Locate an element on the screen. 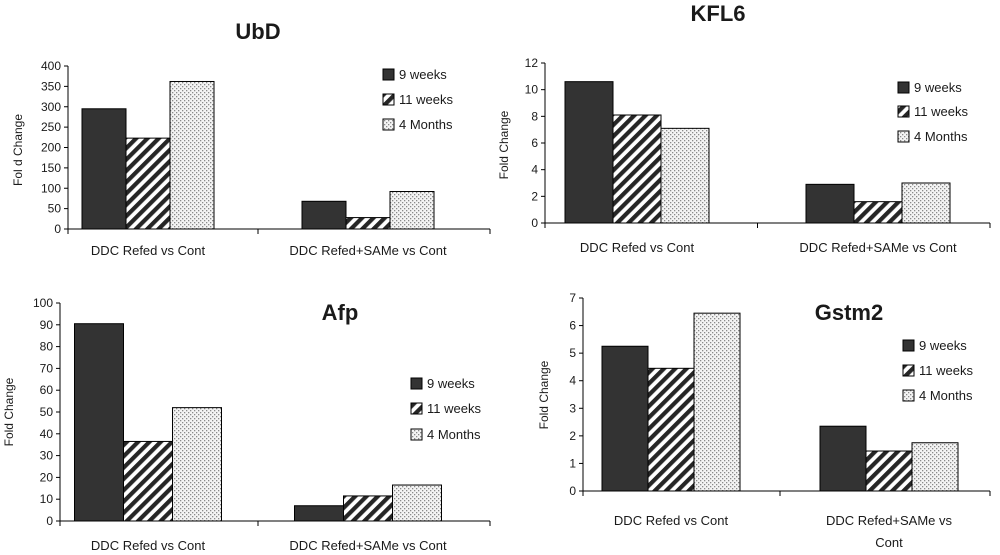 The image size is (1000, 555). gstm2-y-tick-label: 2 is located at coordinates (572, 436).